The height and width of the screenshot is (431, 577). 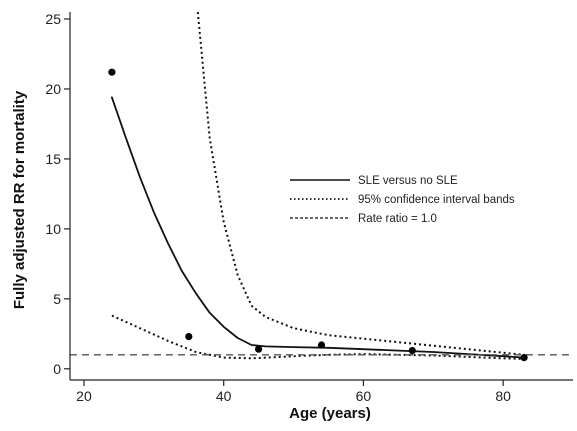 I want to click on legend-label: SLE versus no SLE, so click(x=408, y=181).